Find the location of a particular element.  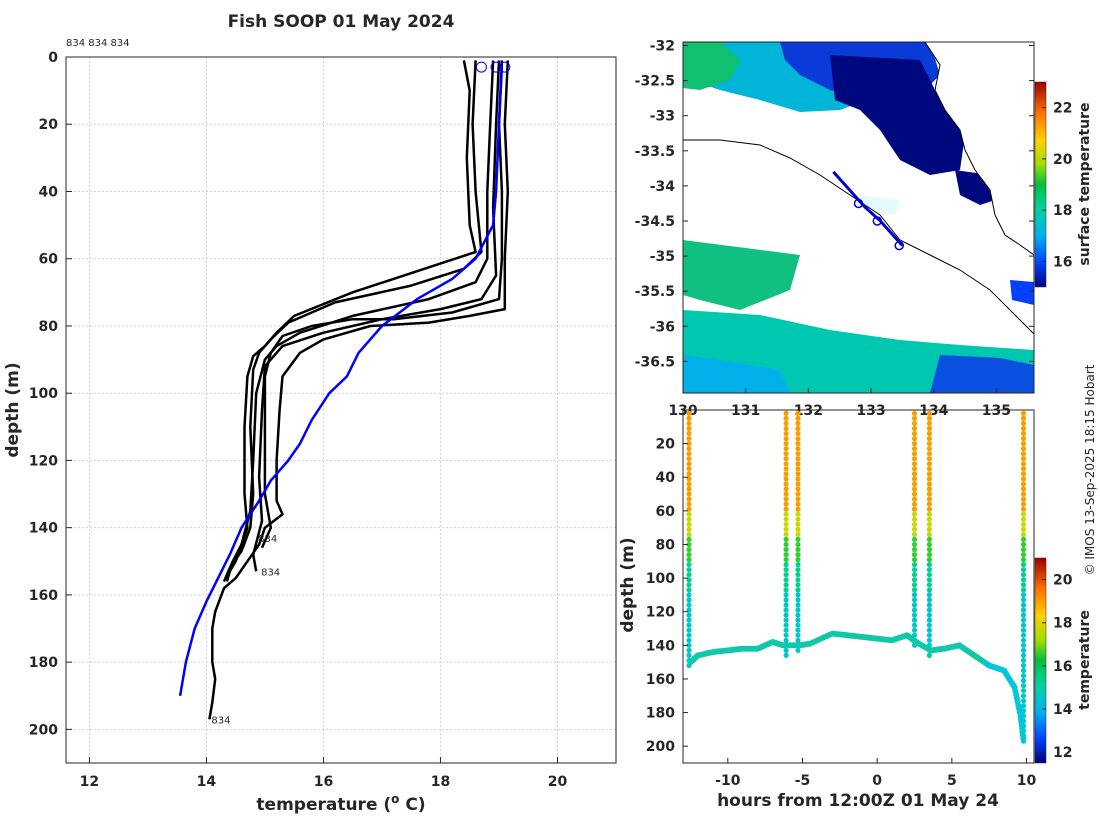

y-axis-label: depth (m) is located at coordinates (13, 409).